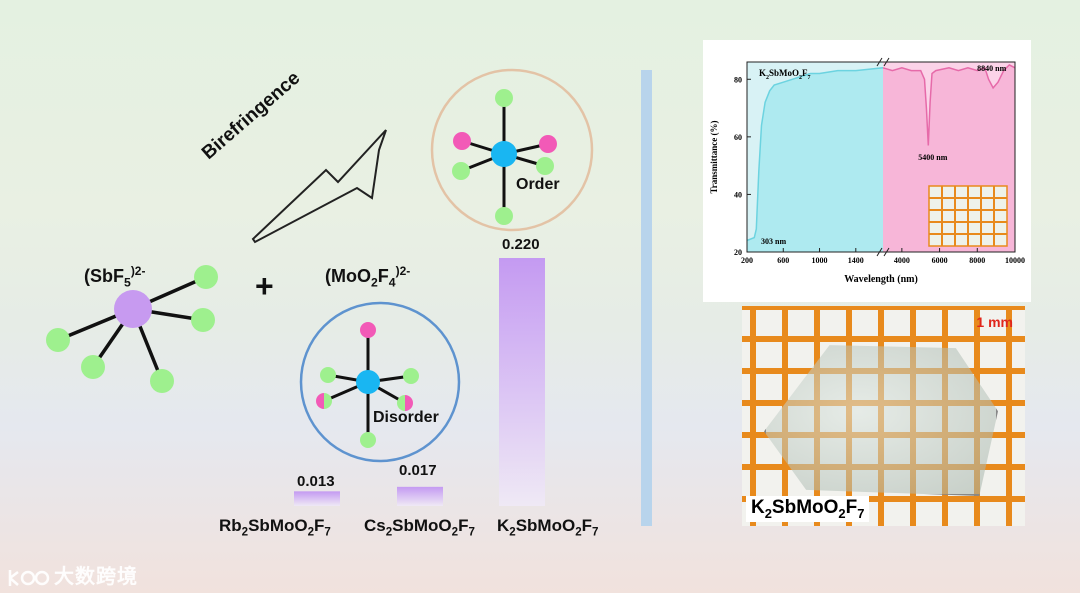  What do you see at coordinates (785, 74) in the screenshot?
I see `chart-title: K2SbMoO2F7` at bounding box center [785, 74].